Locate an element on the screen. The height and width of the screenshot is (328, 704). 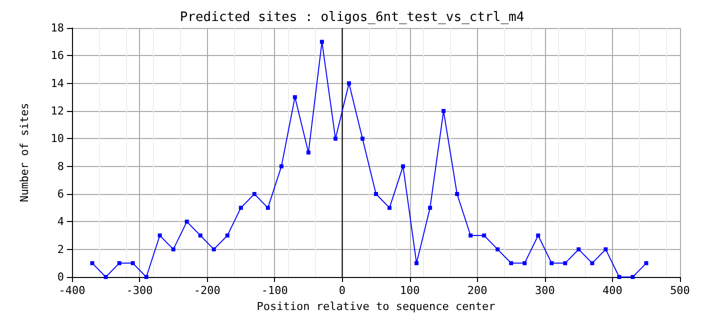
y-tick-label: 12 is located at coordinates (57, 111).